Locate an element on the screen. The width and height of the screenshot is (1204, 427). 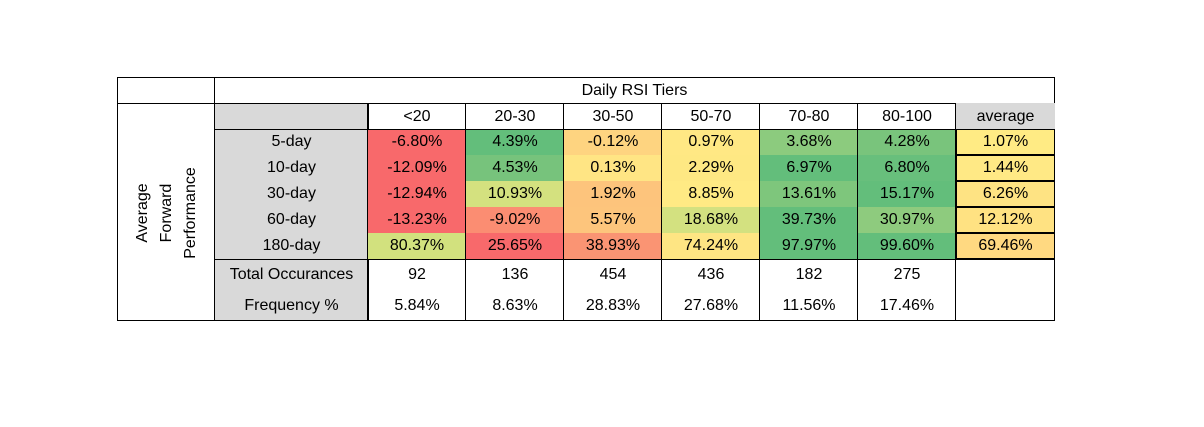
column-header: <20 is located at coordinates (417, 116).